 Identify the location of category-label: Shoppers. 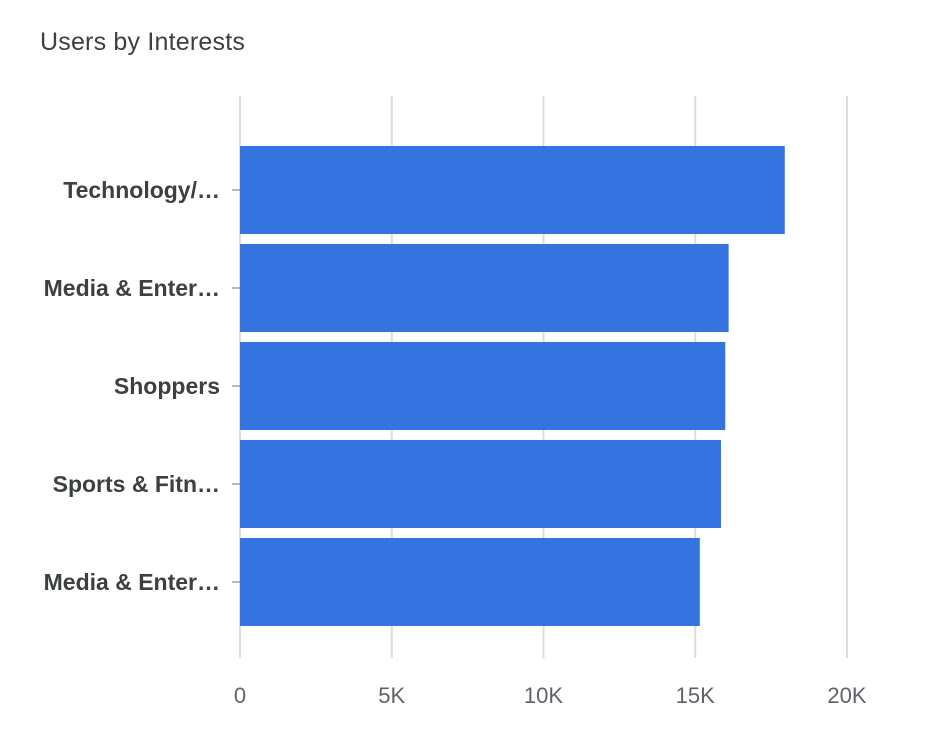
(167, 386).